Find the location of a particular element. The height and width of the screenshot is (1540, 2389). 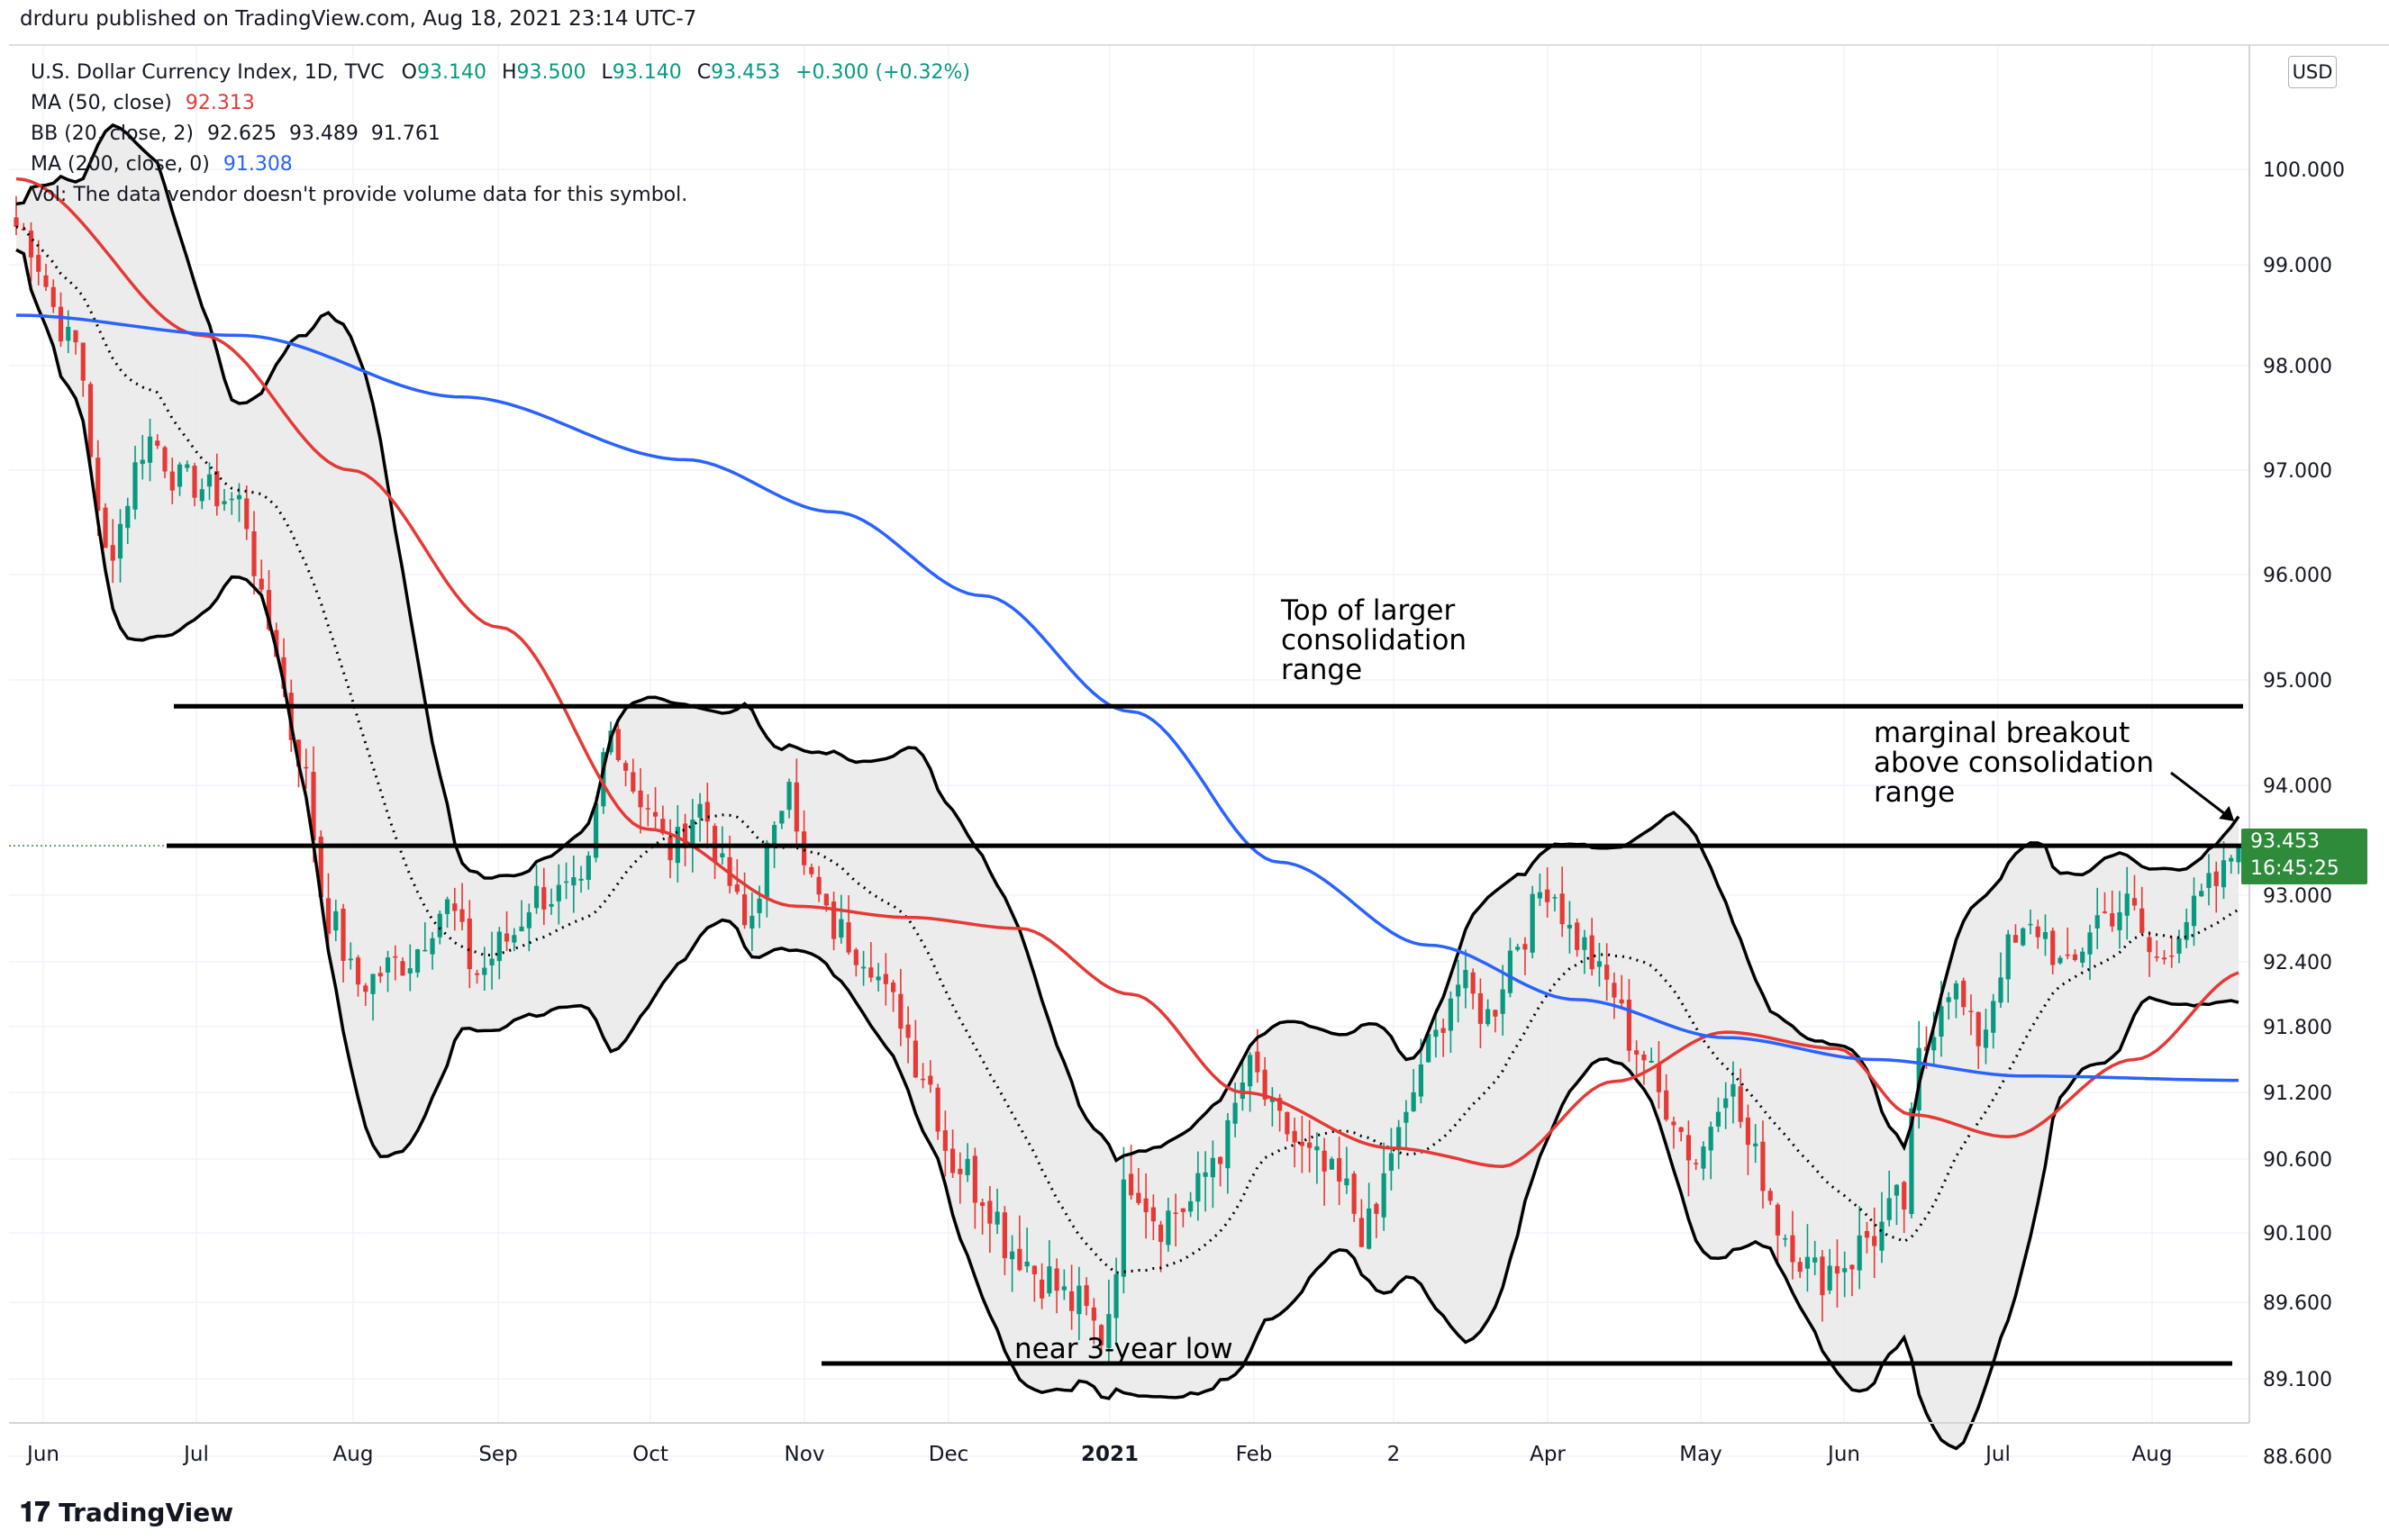

ma50-label: MA (50, close) is located at coordinates (101, 103).